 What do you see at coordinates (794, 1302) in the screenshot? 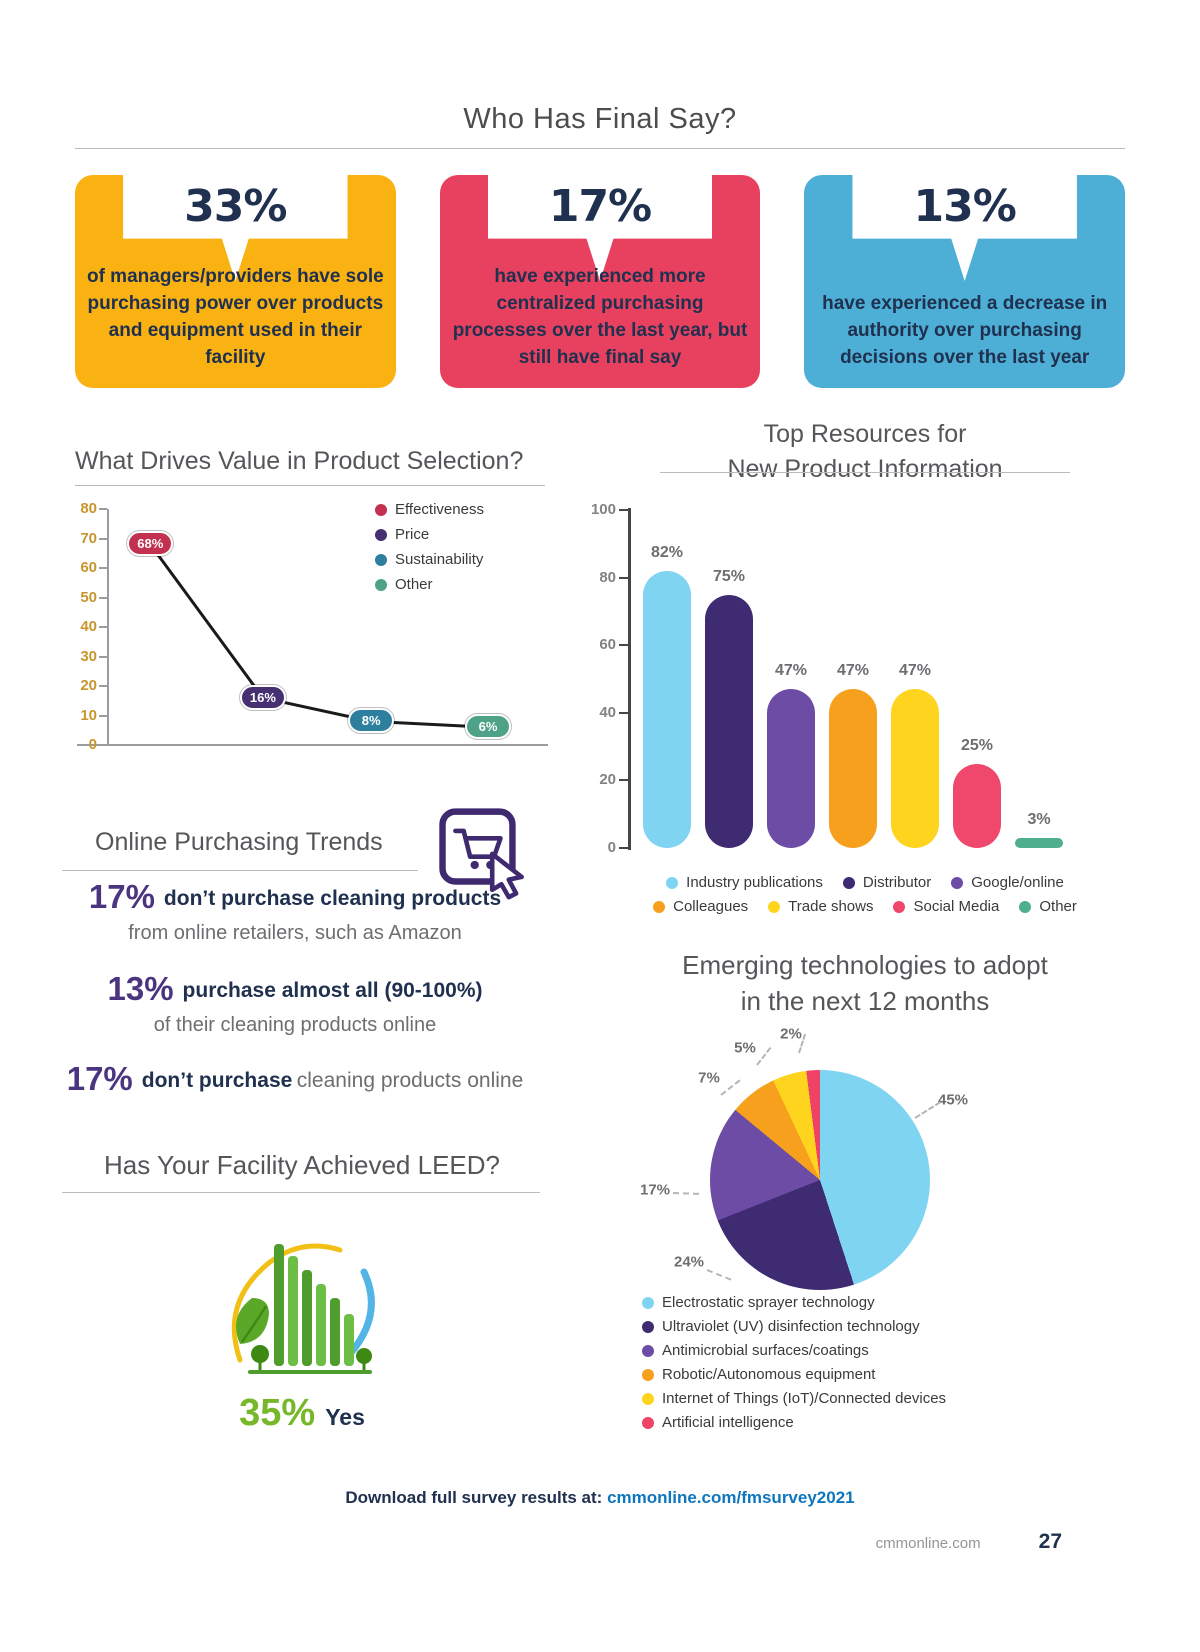
I see `legend-item: Electrostatic sprayer technology` at bounding box center [794, 1302].